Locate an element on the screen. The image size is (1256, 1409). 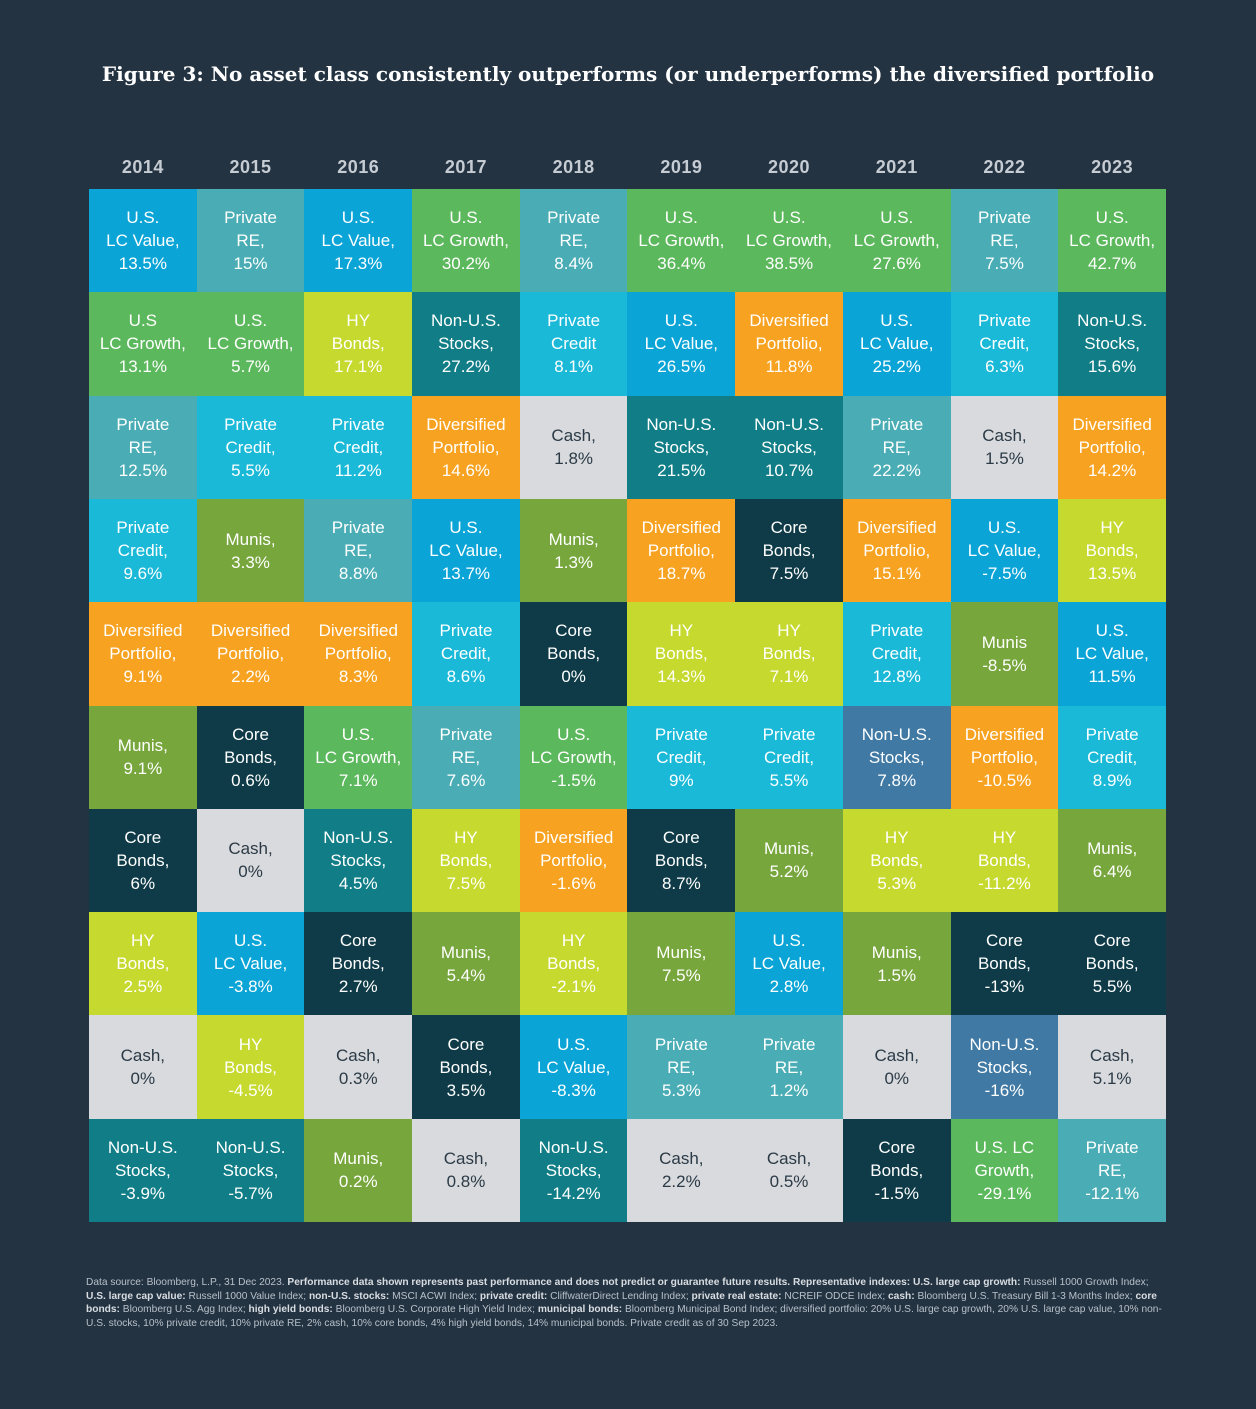
footnote-segment: MSCI ACWI Index; is located at coordinates (434, 1296).